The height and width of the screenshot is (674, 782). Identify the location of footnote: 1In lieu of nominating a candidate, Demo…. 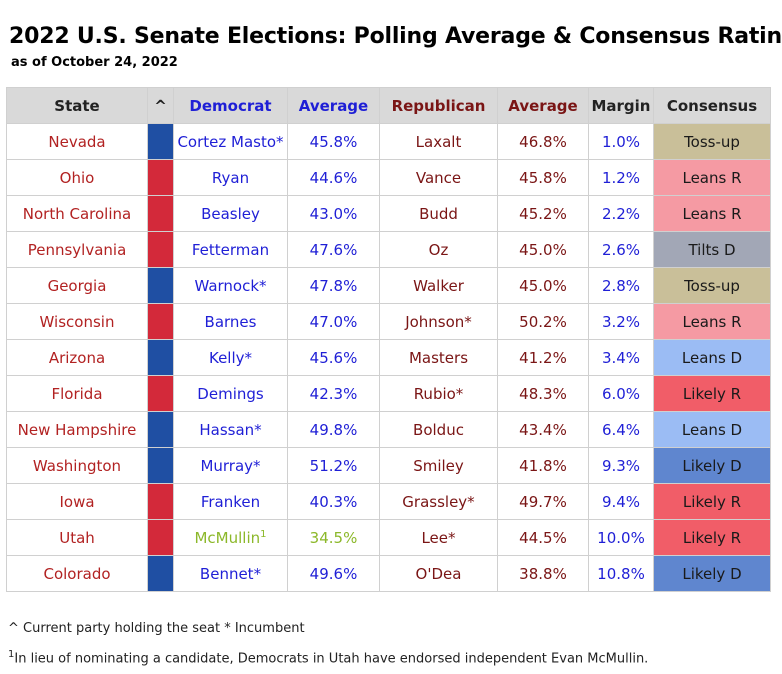
(328, 657).